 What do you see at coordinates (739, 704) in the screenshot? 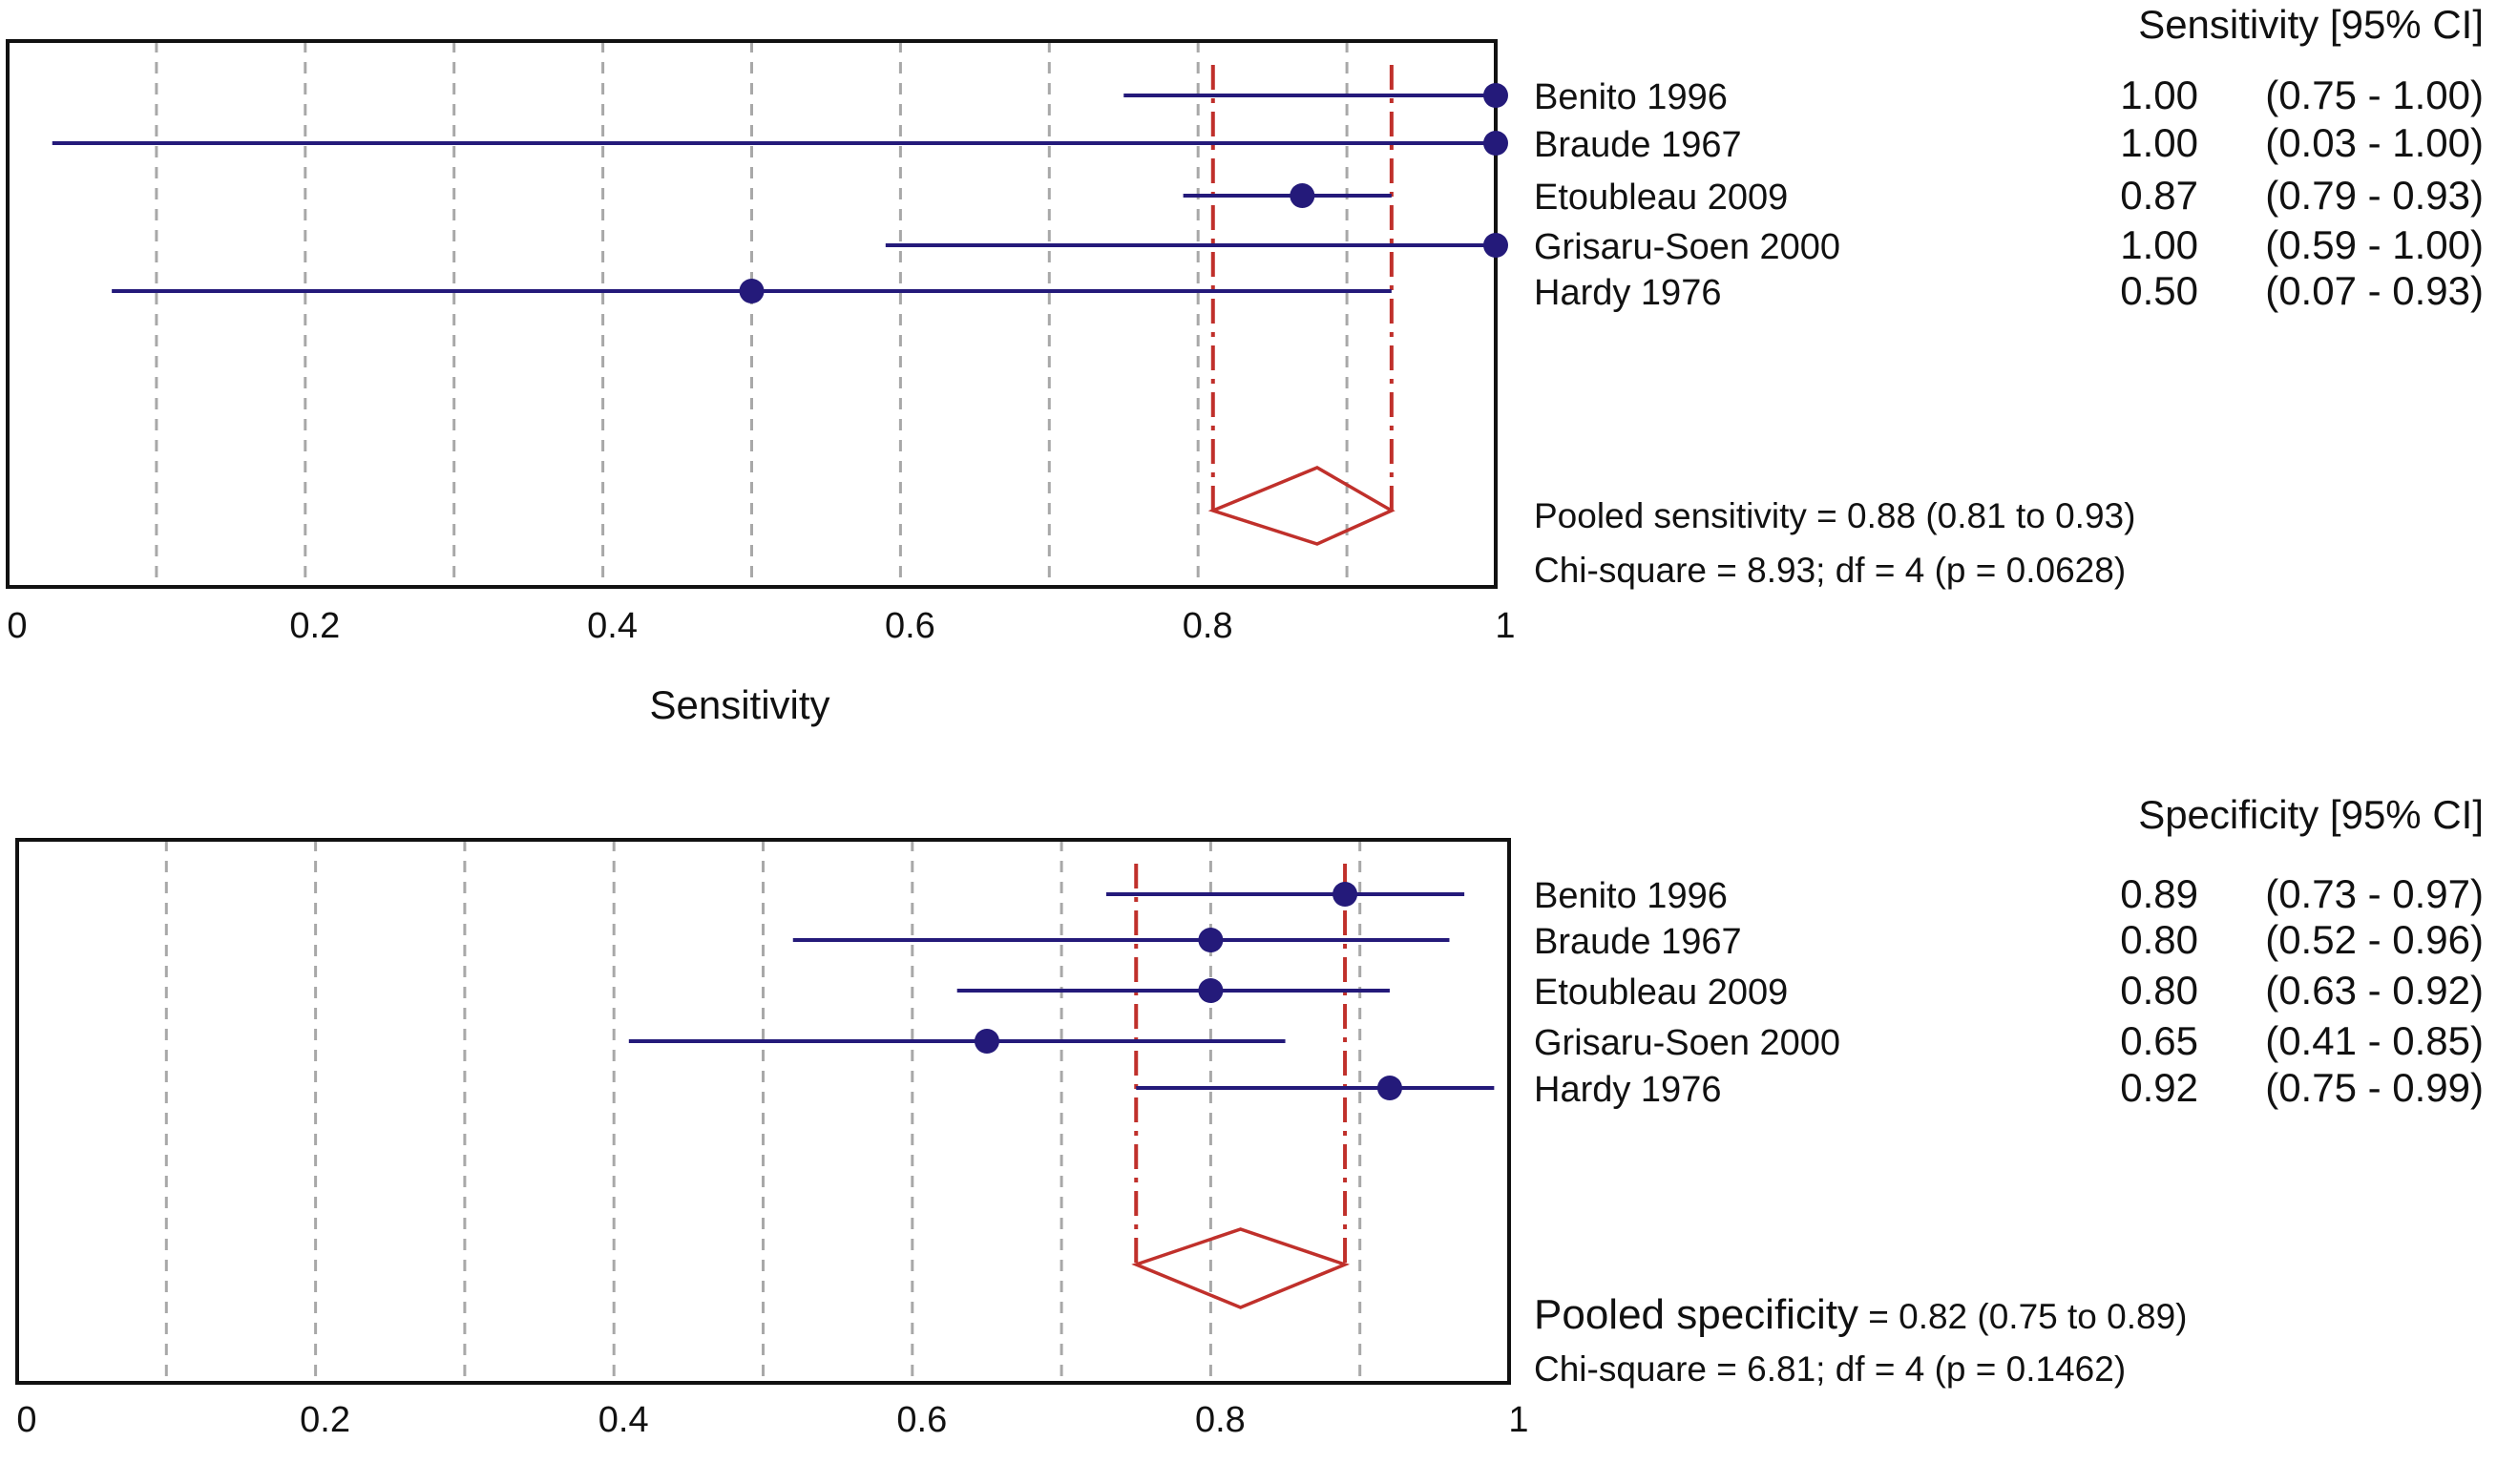
I see `x-axis-label: Sensitivity` at bounding box center [739, 704].